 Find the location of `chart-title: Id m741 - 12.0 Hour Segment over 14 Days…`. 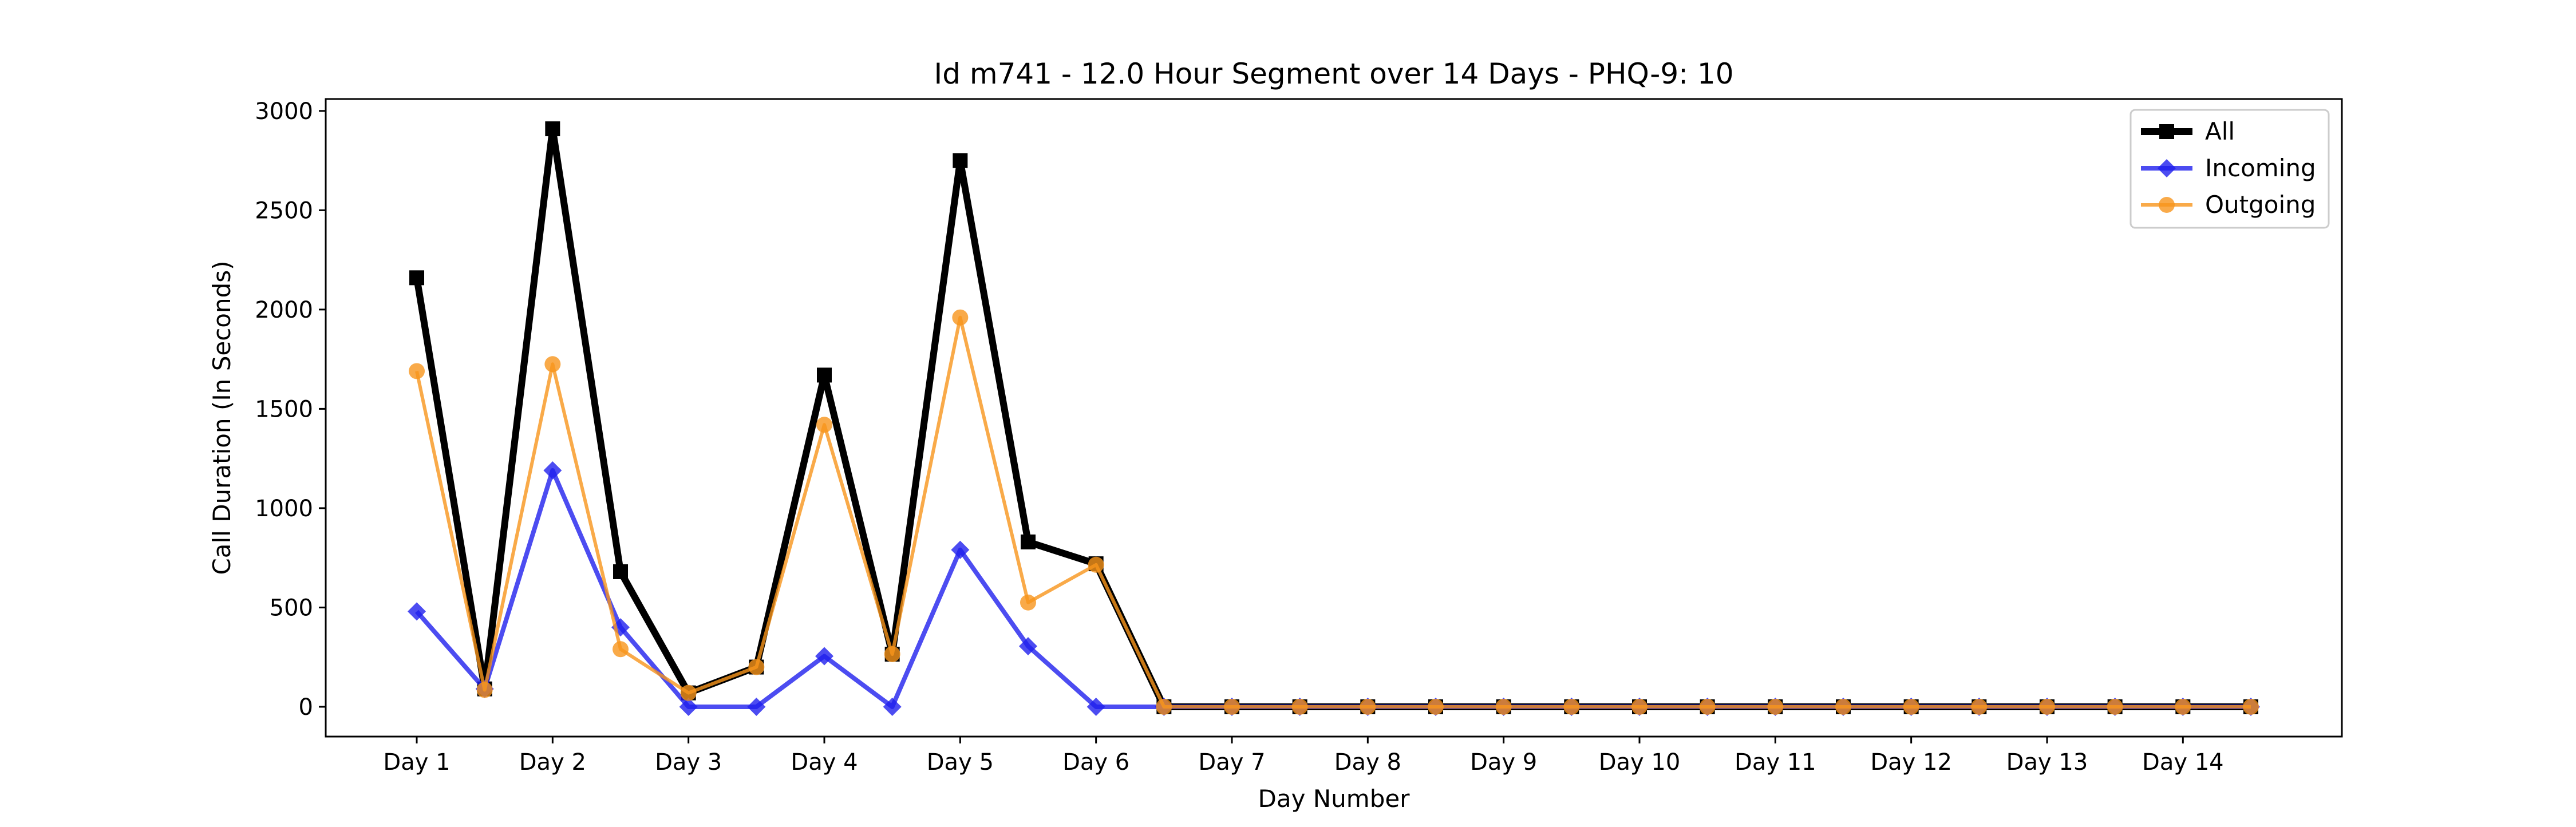

chart-title: Id m741 - 12.0 Hour Segment over 14 Days… is located at coordinates (1333, 73).